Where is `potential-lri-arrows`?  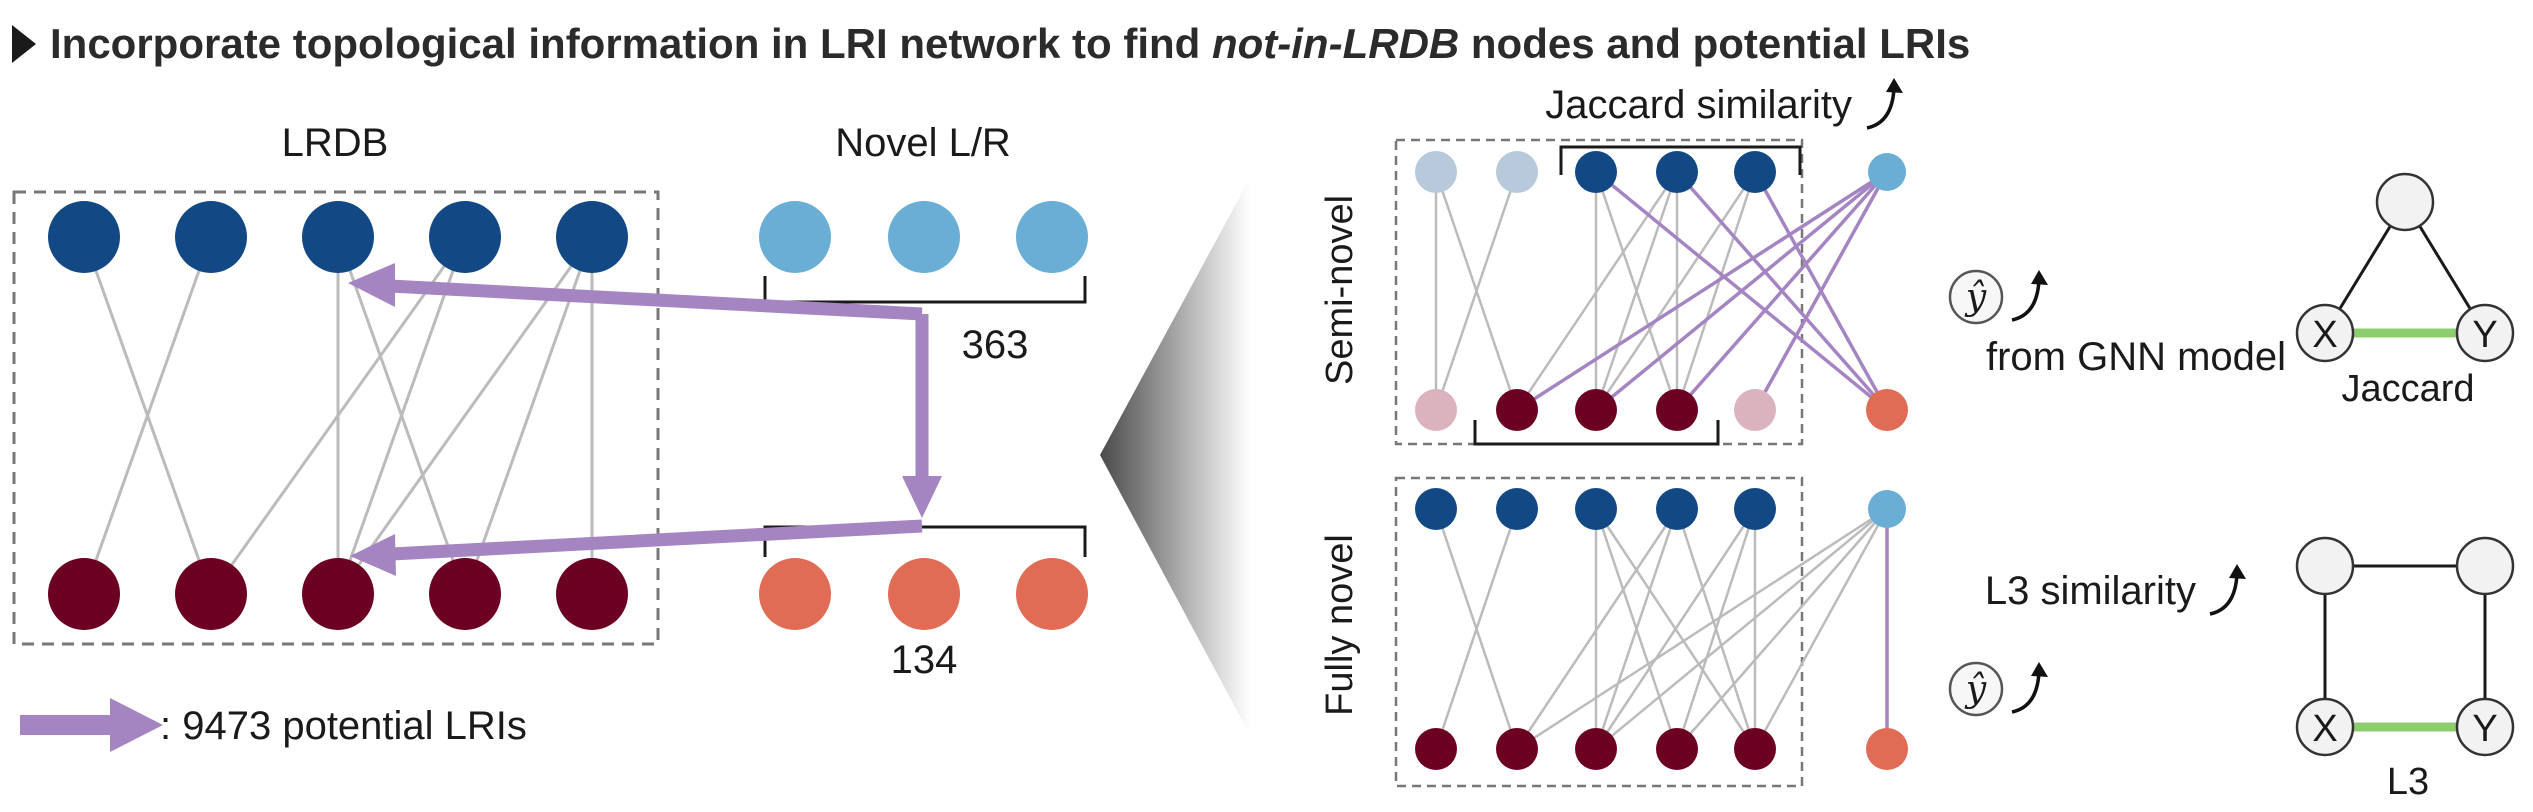 potential-lri-arrows is located at coordinates (645, 419).